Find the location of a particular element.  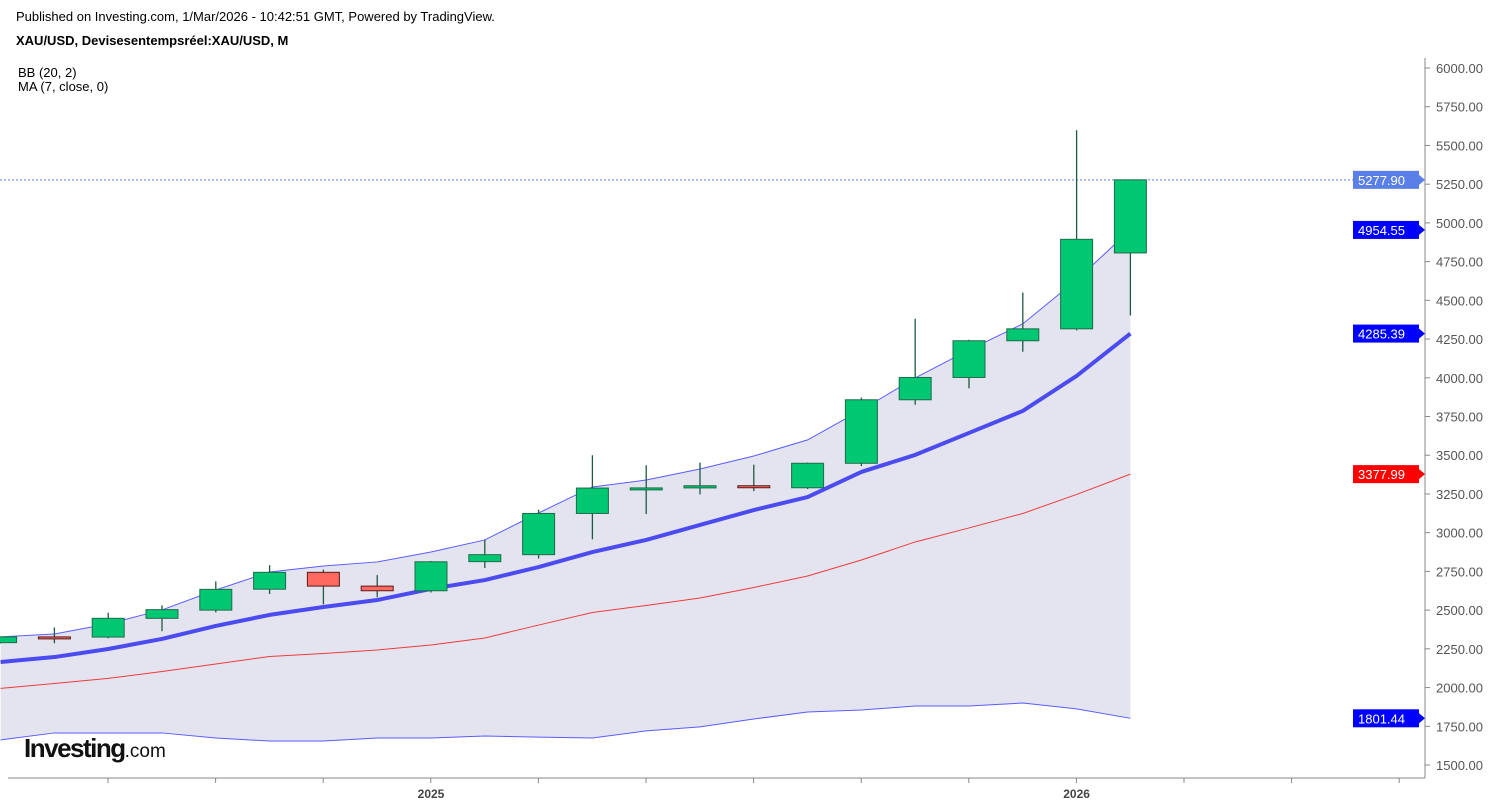

y-tick-label: 2000.00 is located at coordinates (1459, 688).